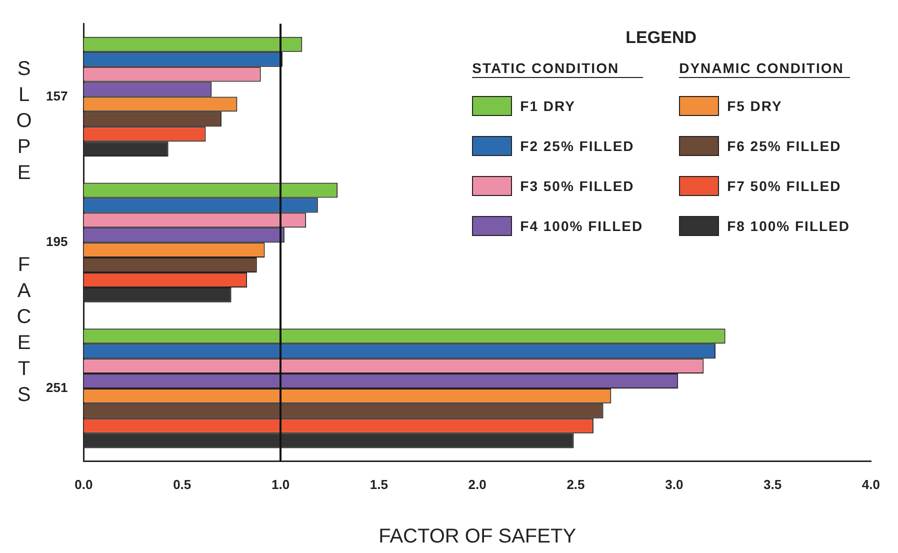 This screenshot has height=553, width=898. Describe the element at coordinates (582, 226) in the screenshot. I see `legend-label: F4 100% FILLED` at that location.